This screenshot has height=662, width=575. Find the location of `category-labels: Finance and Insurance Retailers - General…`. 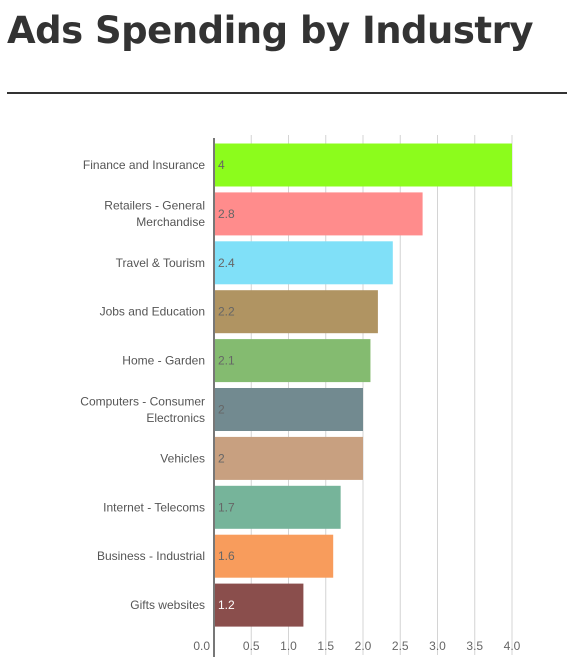

category-labels: Finance and Insurance Retailers - General… is located at coordinates (142, 385).